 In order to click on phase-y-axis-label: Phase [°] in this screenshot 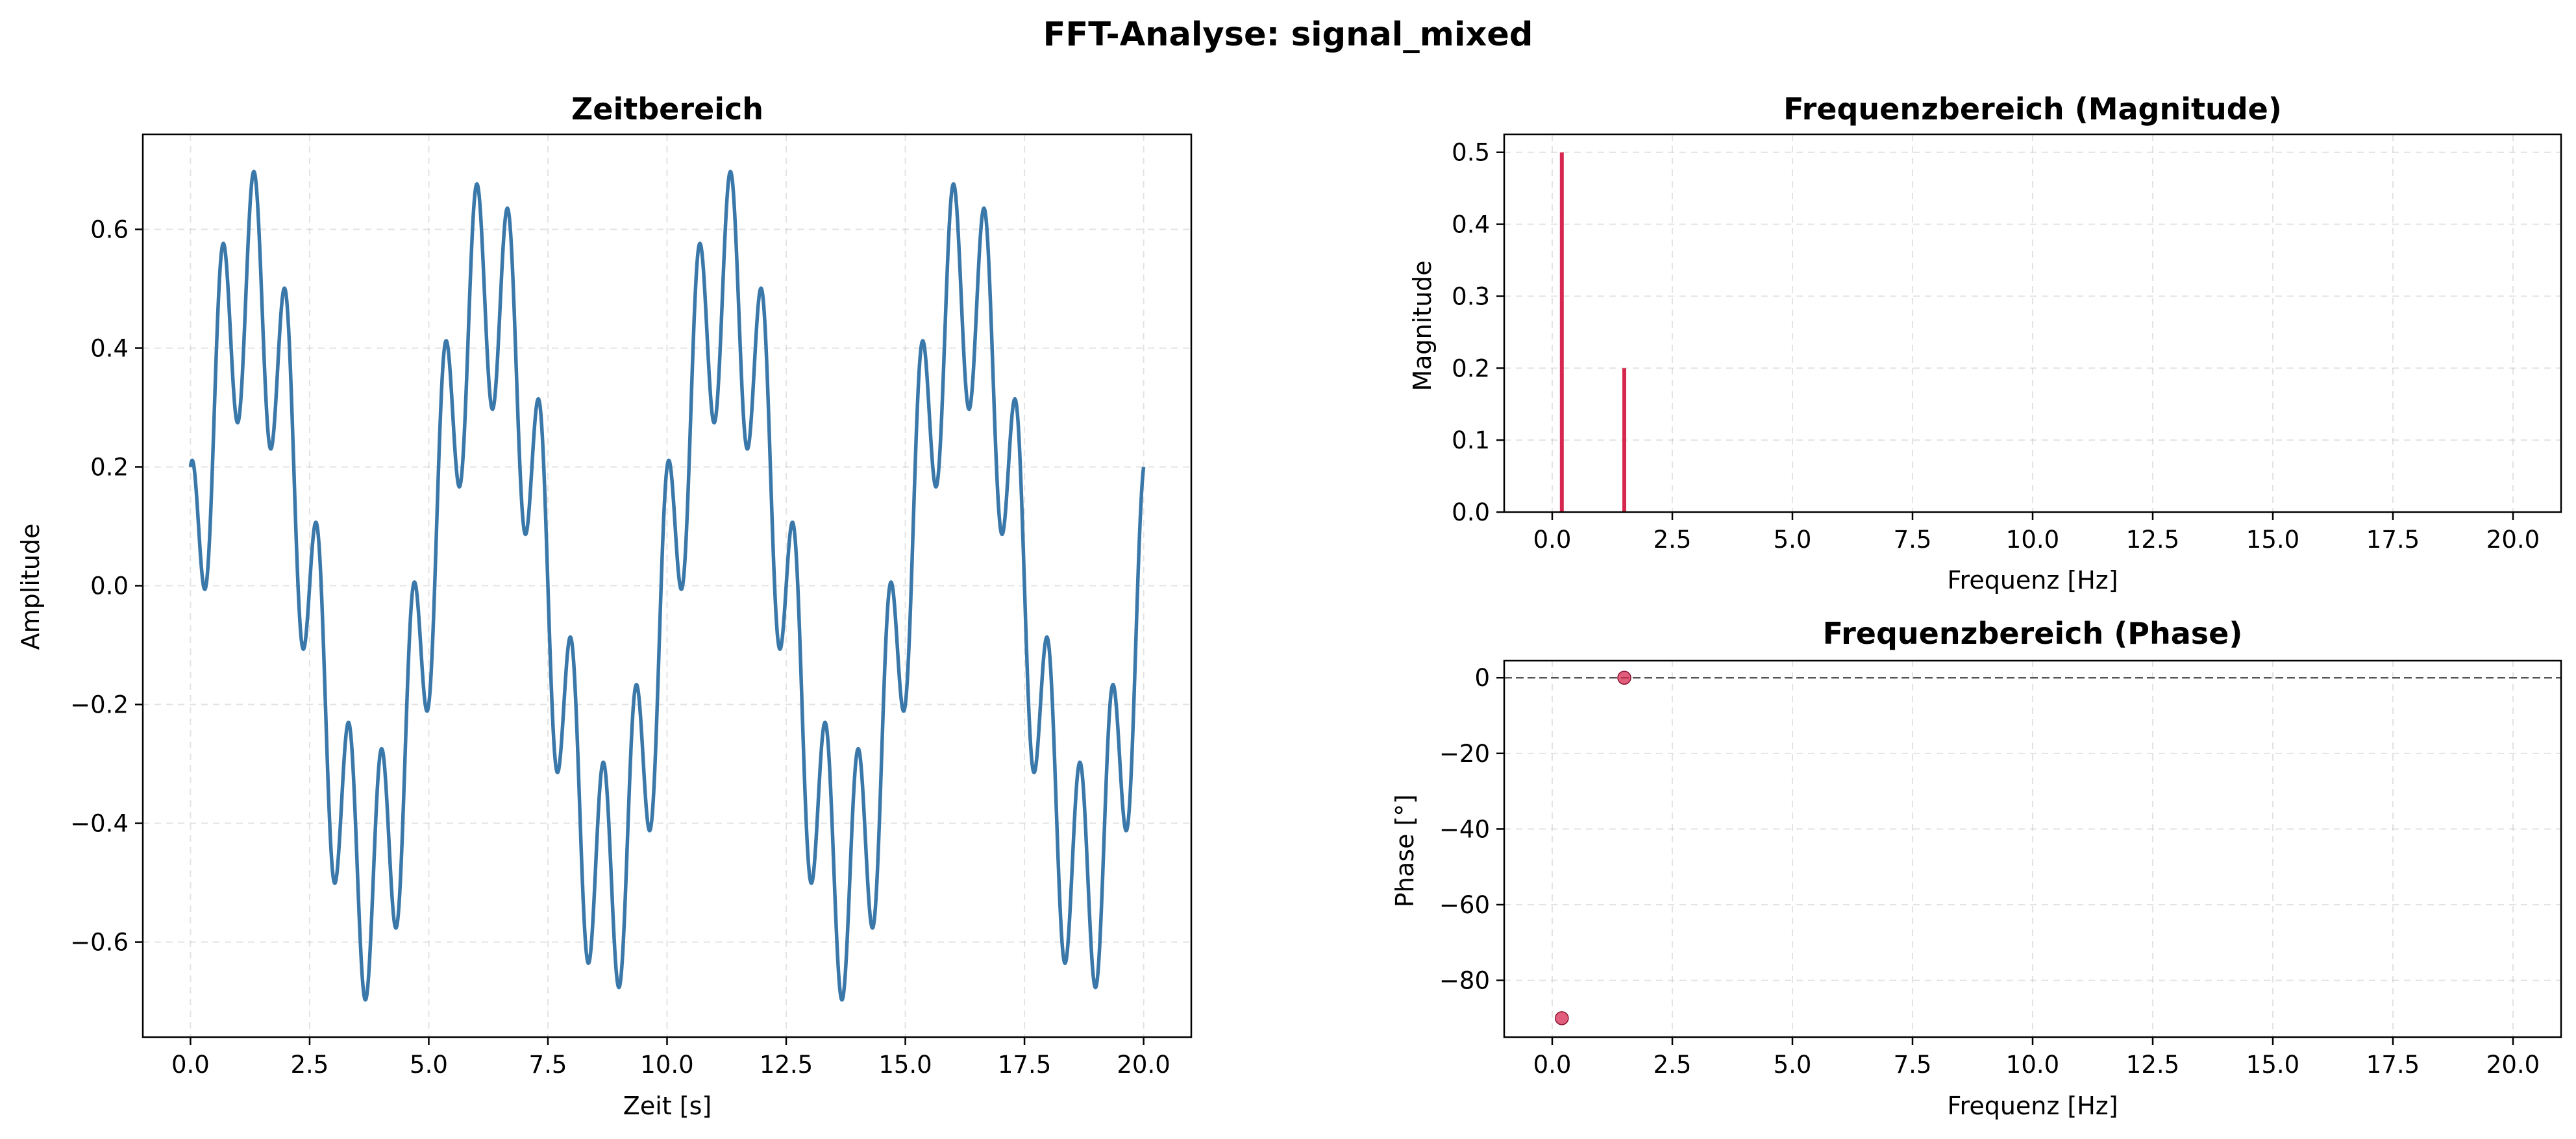, I will do `click(1405, 850)`.